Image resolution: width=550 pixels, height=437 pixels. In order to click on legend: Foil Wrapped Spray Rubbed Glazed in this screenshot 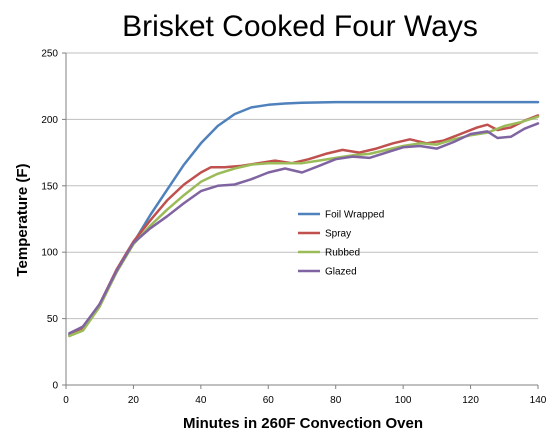, I will do `click(341, 244)`.